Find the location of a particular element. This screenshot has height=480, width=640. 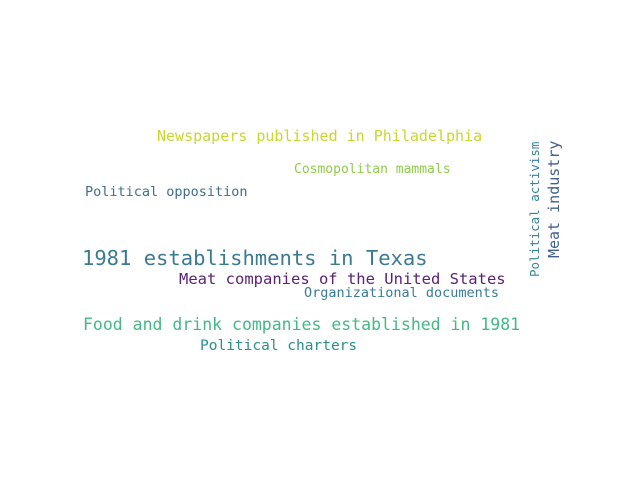

word-meat-companies-us: Meat companies of the United States is located at coordinates (342, 279).